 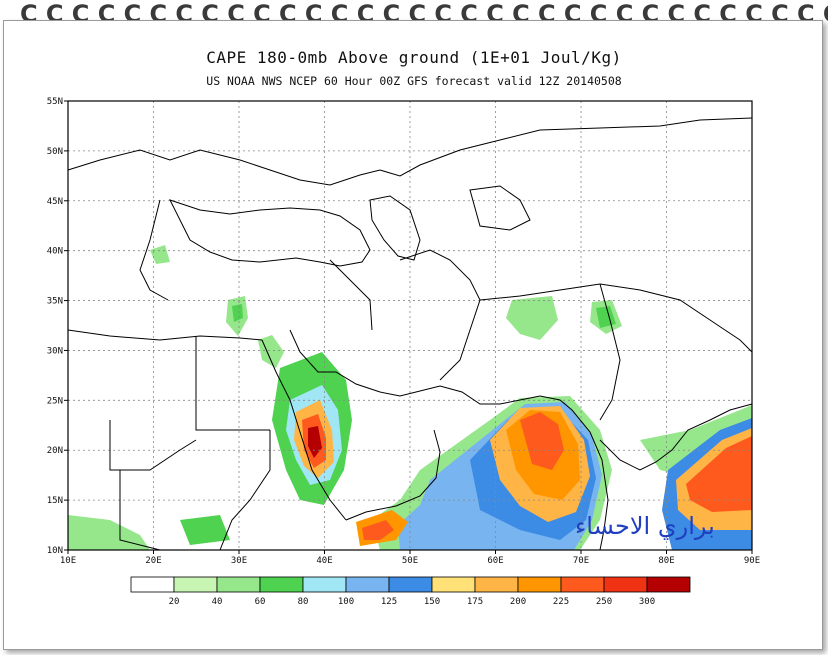 What do you see at coordinates (324, 561) in the screenshot?
I see `lon-tick-label: 40E` at bounding box center [324, 561].